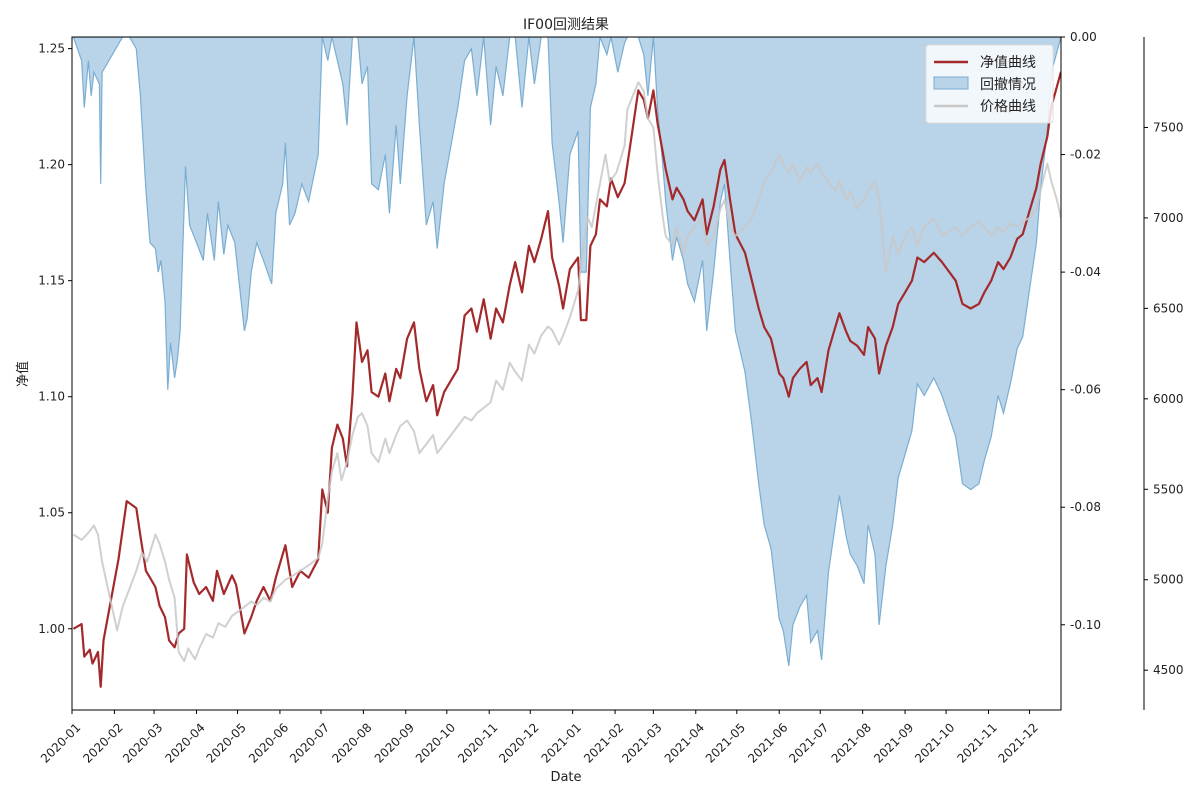 The image size is (1200, 804). I want to click on legend-drawdown-swatch, so click(951, 83).